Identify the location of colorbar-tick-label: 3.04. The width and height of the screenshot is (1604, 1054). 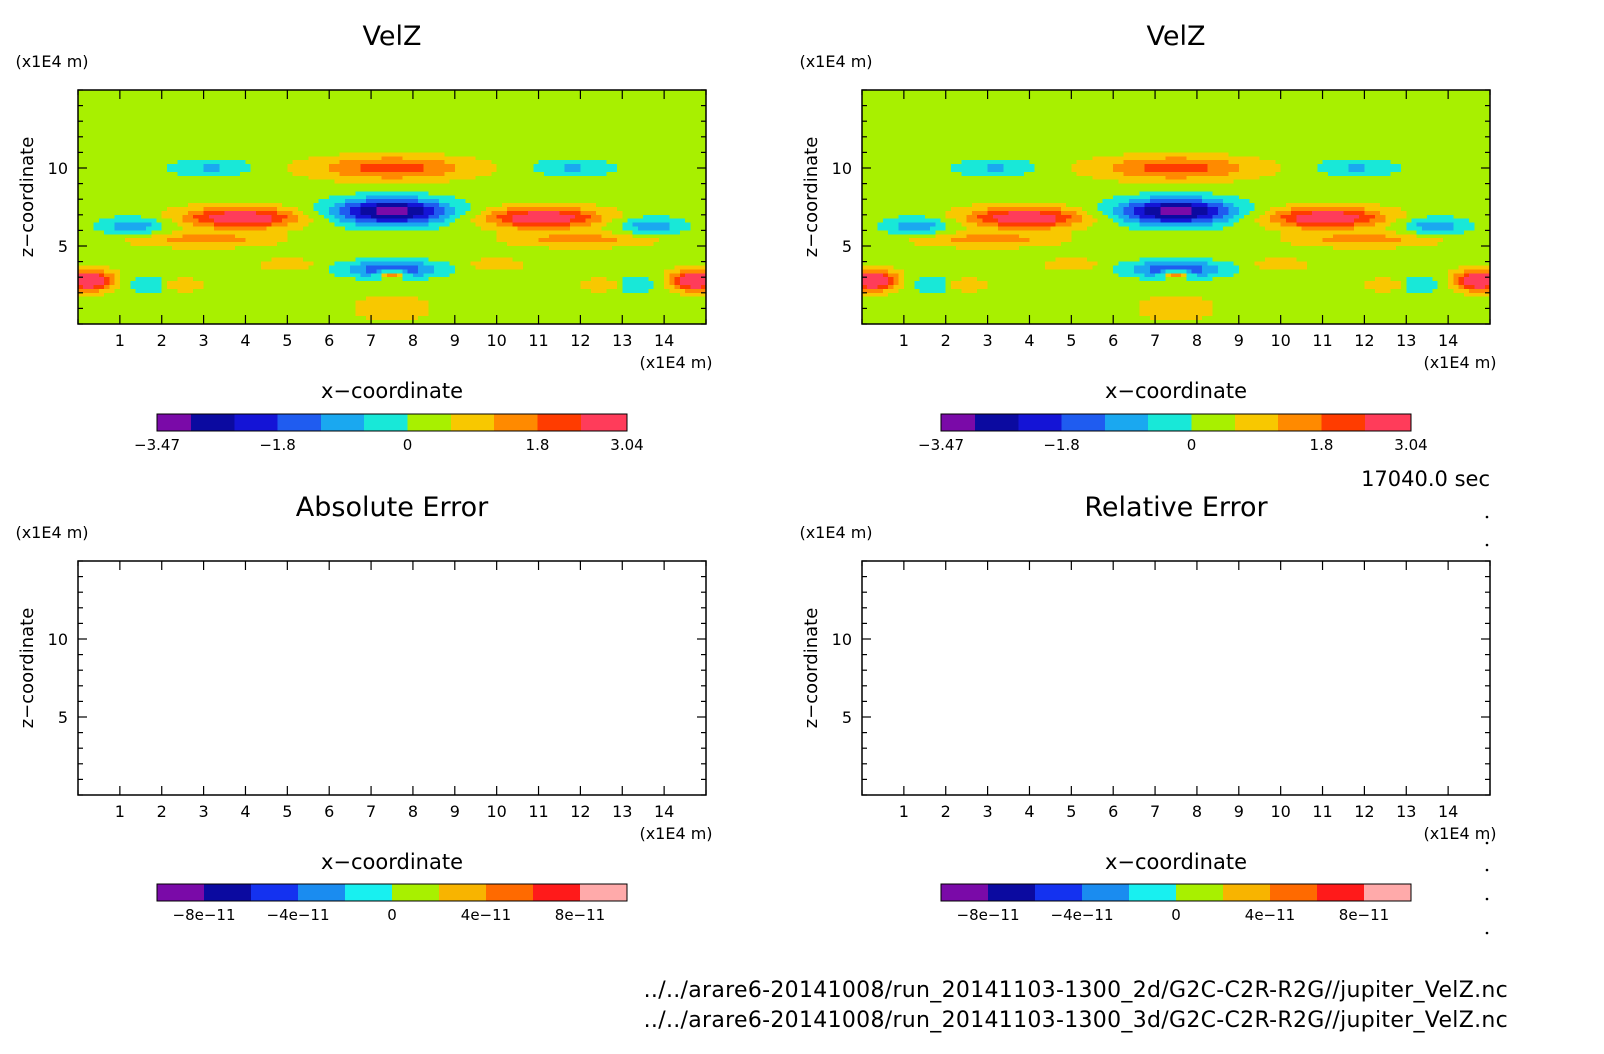
(1410, 445).